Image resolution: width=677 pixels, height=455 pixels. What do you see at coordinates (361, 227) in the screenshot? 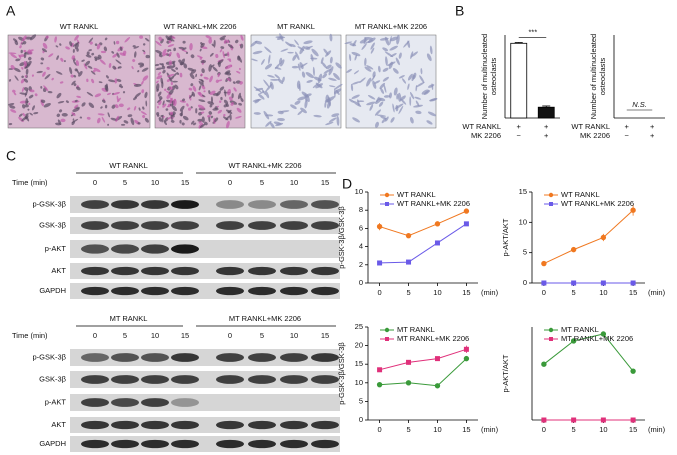
I see `y-tick-label: 6` at bounding box center [361, 227].